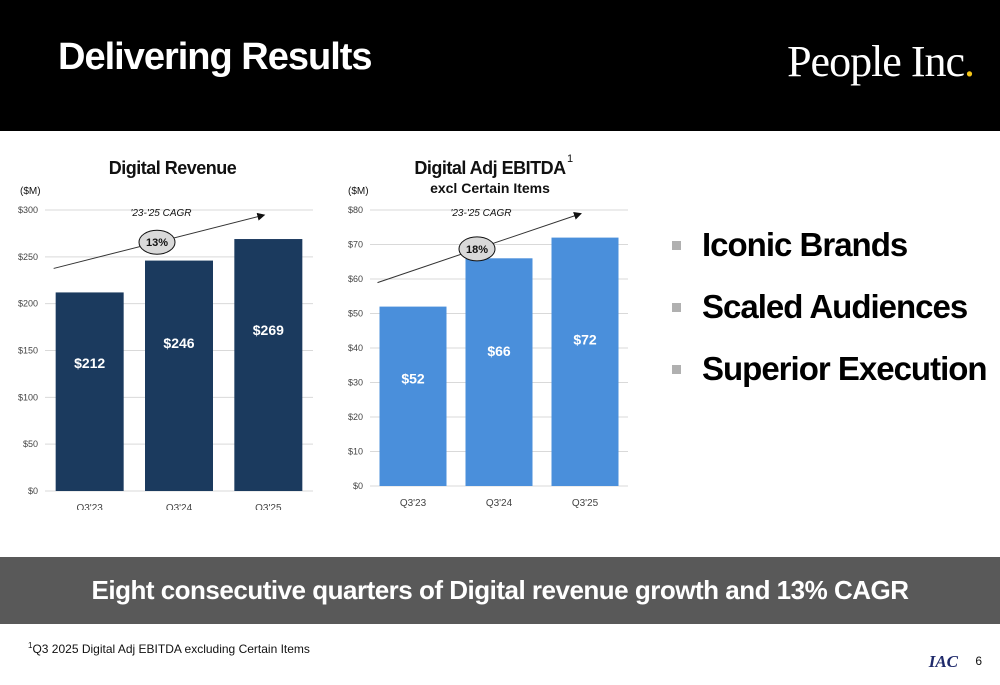 The height and width of the screenshot is (685, 1000). I want to click on y-tick-label: $30, so click(355, 383).